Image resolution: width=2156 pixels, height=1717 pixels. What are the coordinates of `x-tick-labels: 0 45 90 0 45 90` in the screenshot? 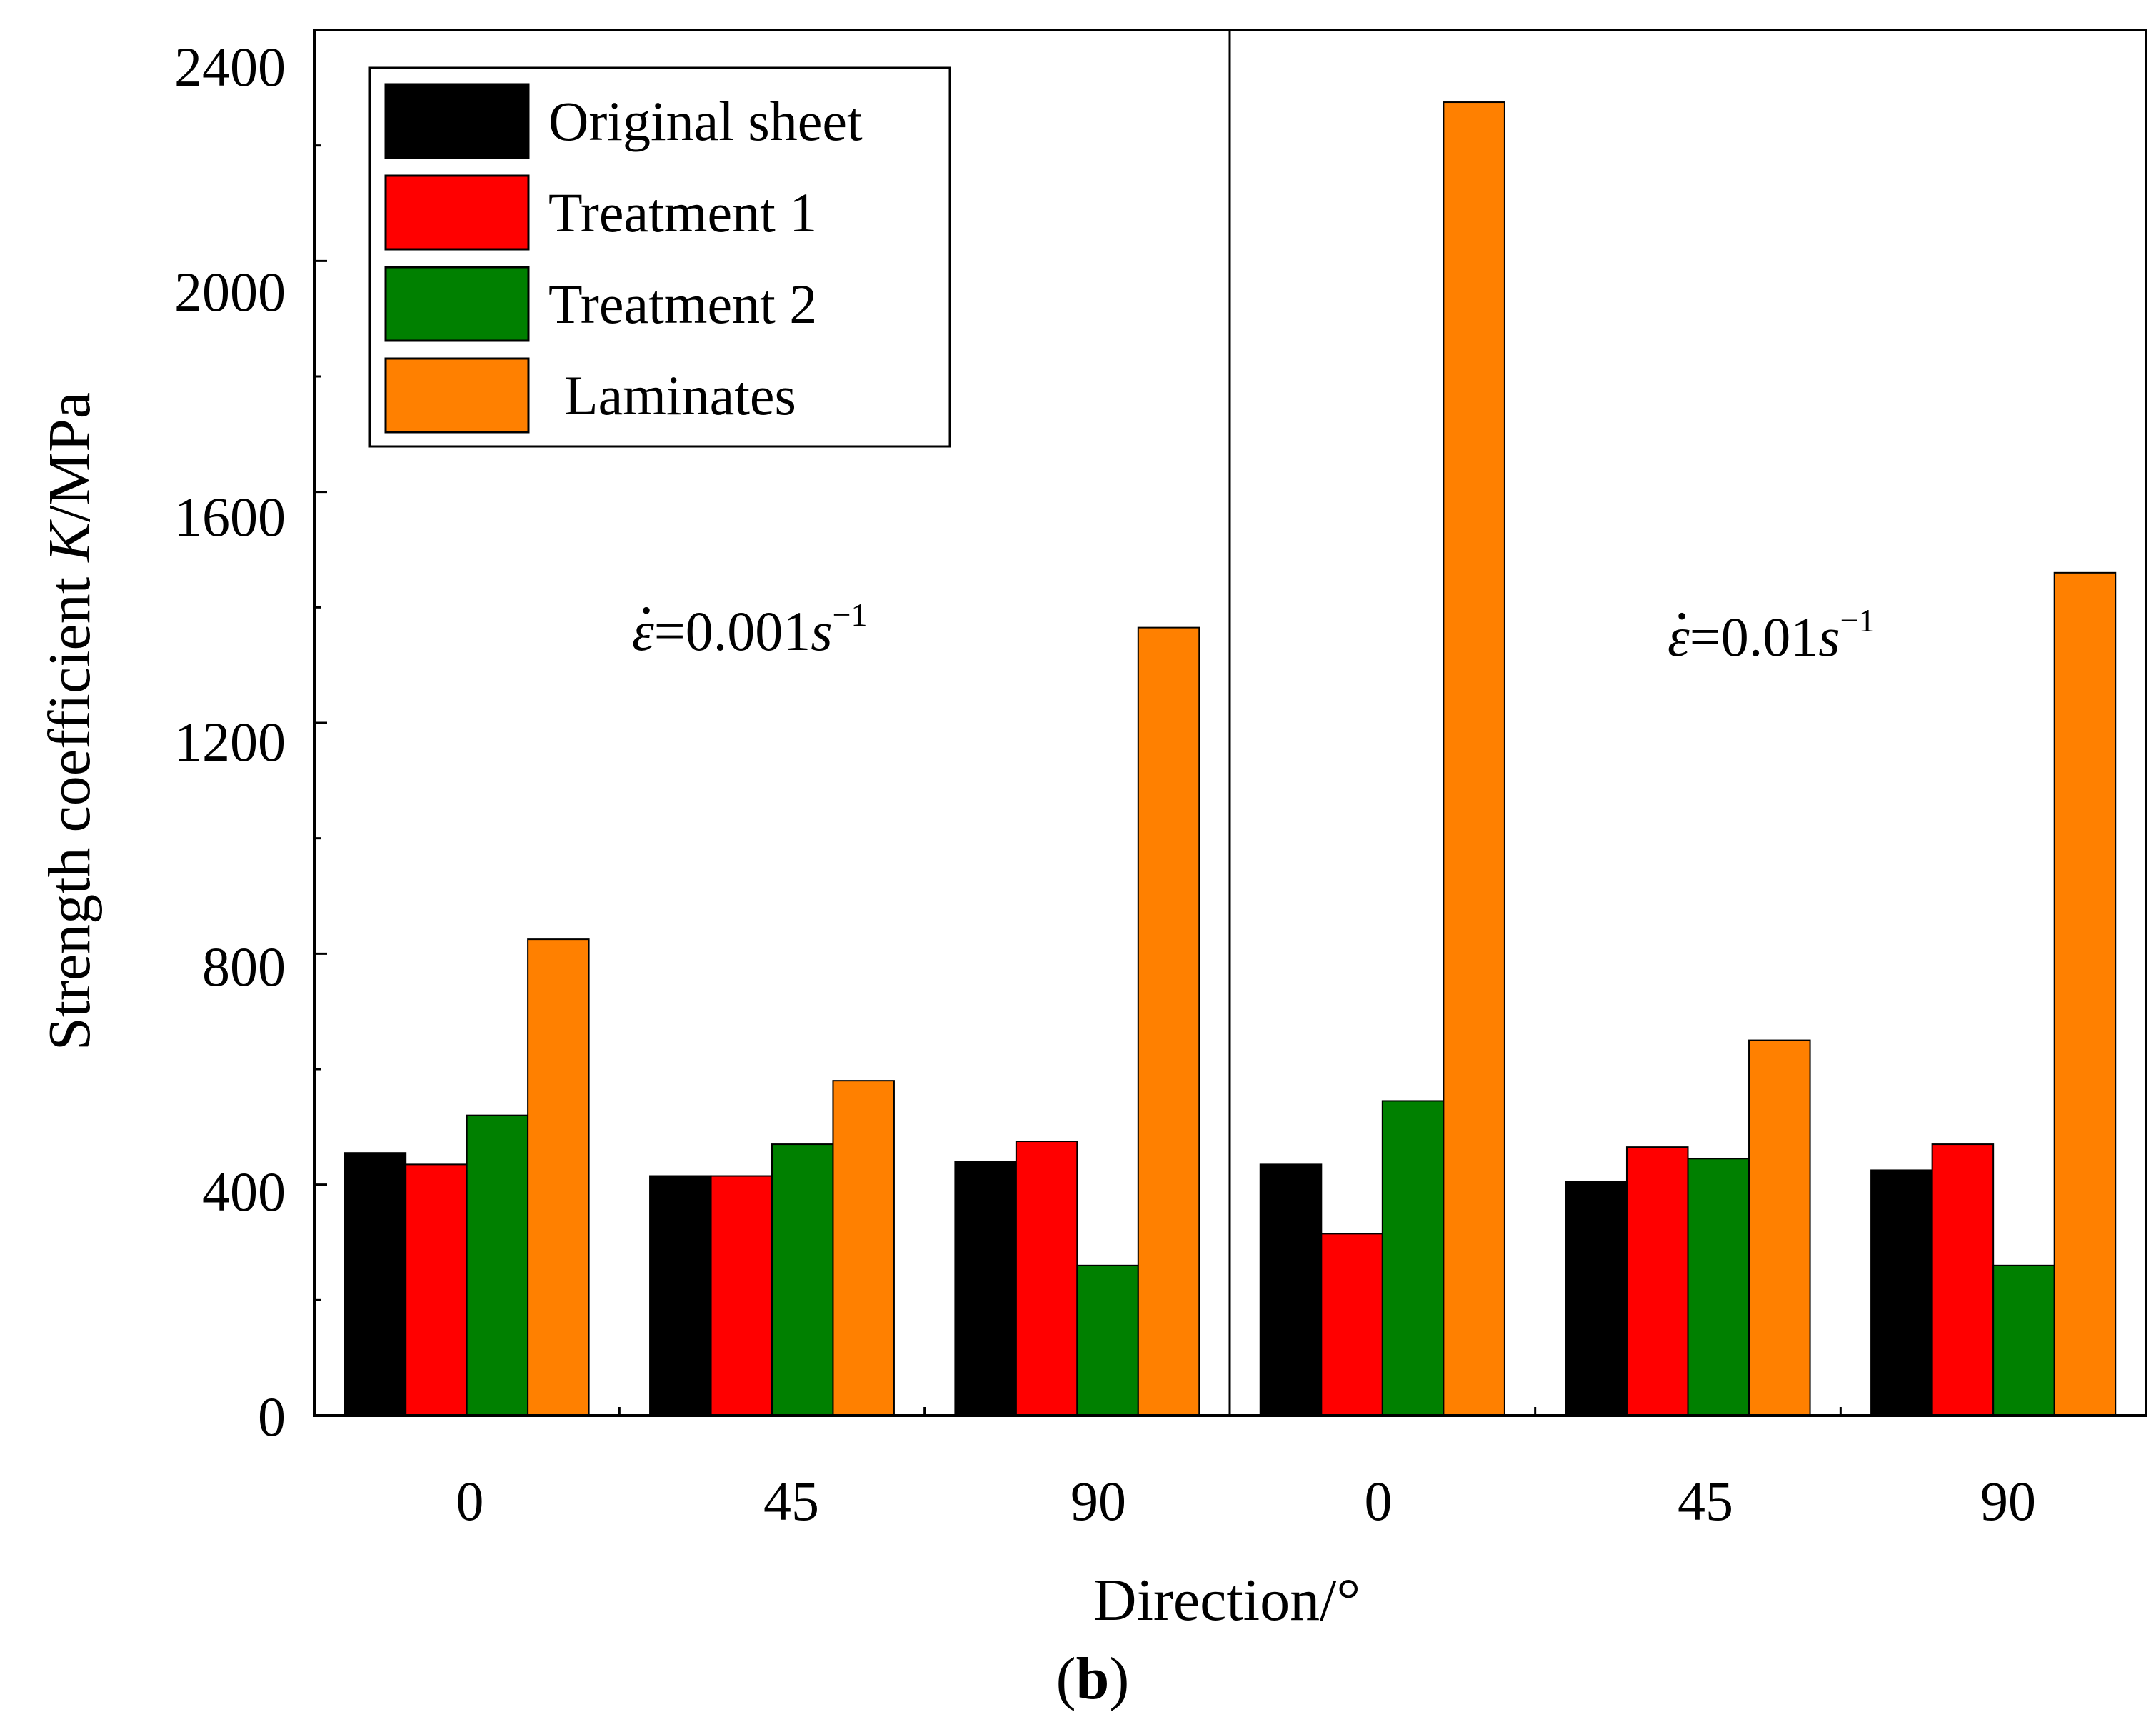 It's located at (1247, 1501).